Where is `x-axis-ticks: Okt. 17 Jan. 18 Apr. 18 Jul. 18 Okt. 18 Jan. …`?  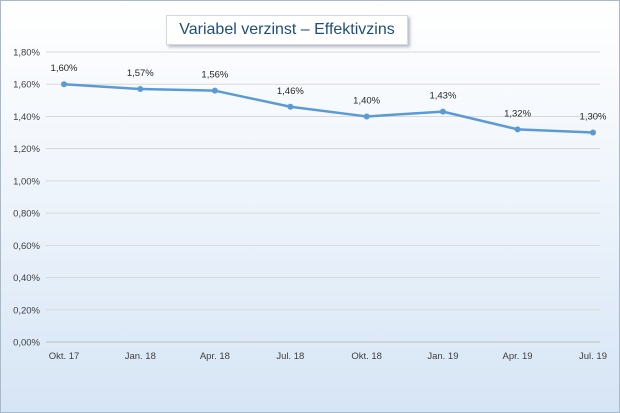
x-axis-ticks: Okt. 17 Jan. 18 Apr. 18 Jul. 18 Okt. 18 Jan. … is located at coordinates (328, 356).